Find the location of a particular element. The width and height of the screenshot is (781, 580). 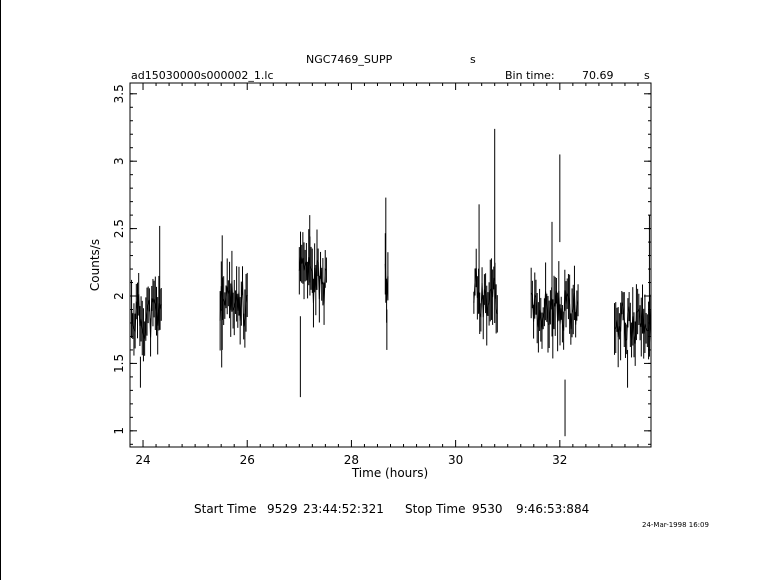

start-time-label: Start Time is located at coordinates (225, 509).